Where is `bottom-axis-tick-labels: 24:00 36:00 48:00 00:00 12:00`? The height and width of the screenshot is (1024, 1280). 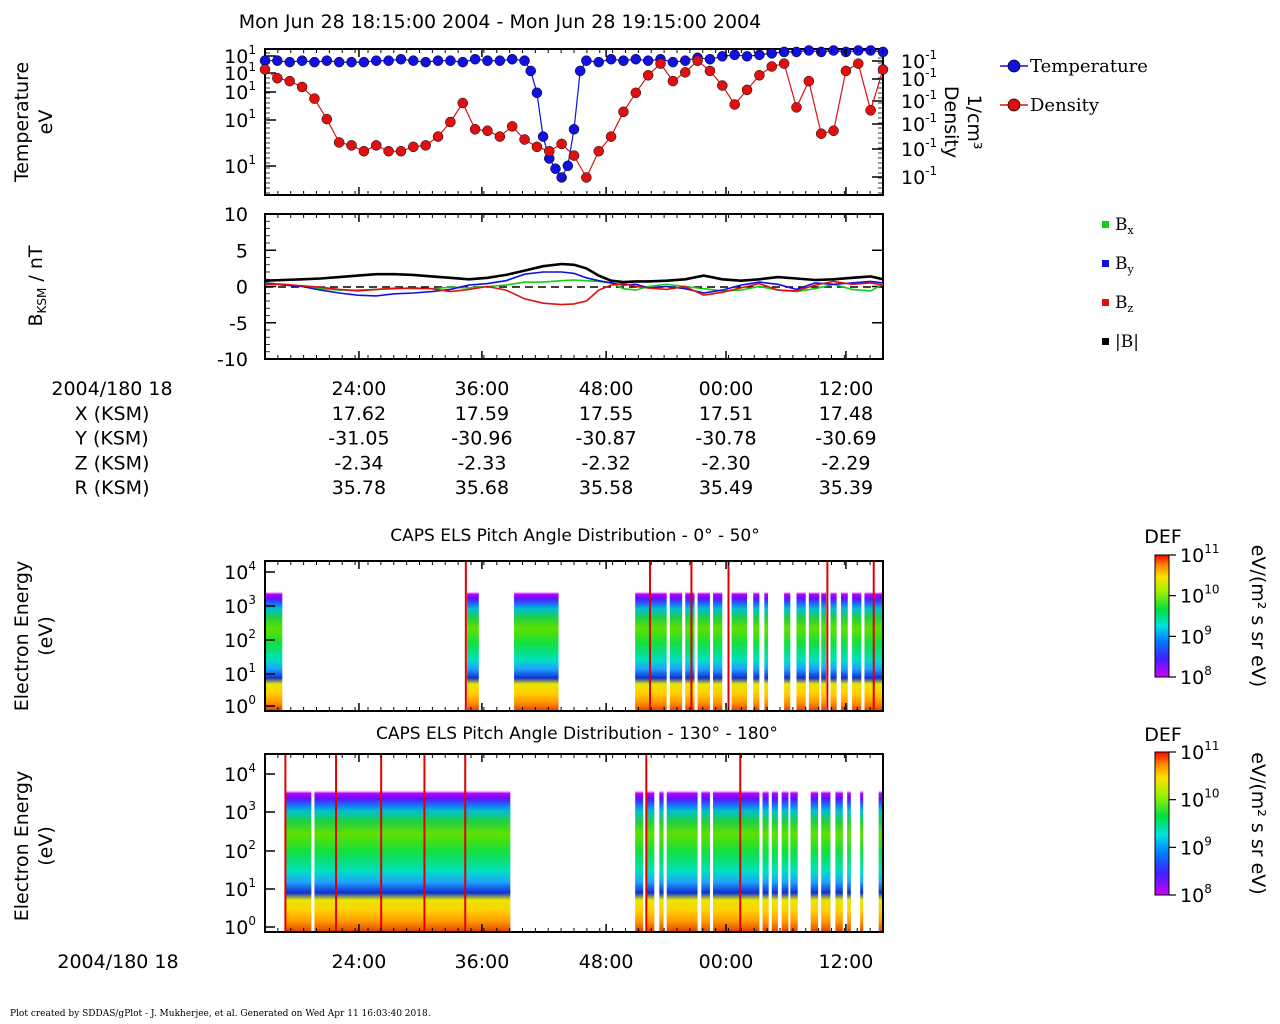 bottom-axis-tick-labels: 24:00 36:00 48:00 00:00 12:00 is located at coordinates (603, 962).